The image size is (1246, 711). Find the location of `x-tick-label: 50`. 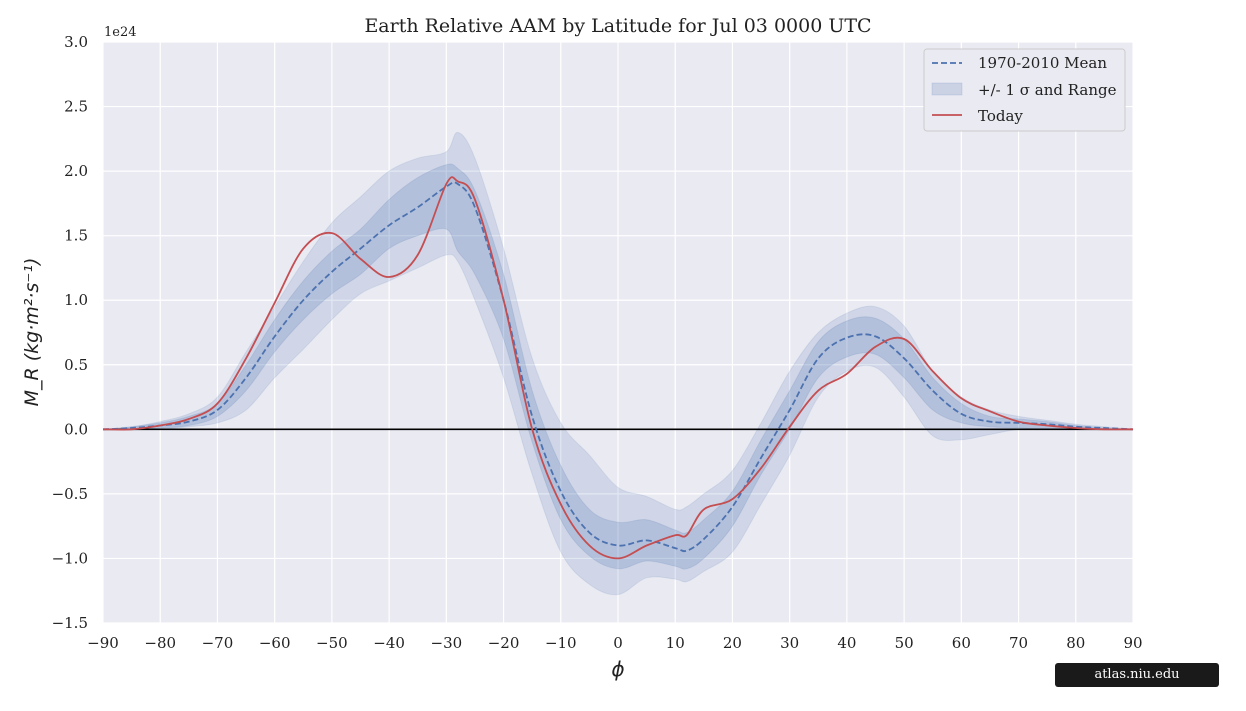

x-tick-label: 50 is located at coordinates (904, 643).